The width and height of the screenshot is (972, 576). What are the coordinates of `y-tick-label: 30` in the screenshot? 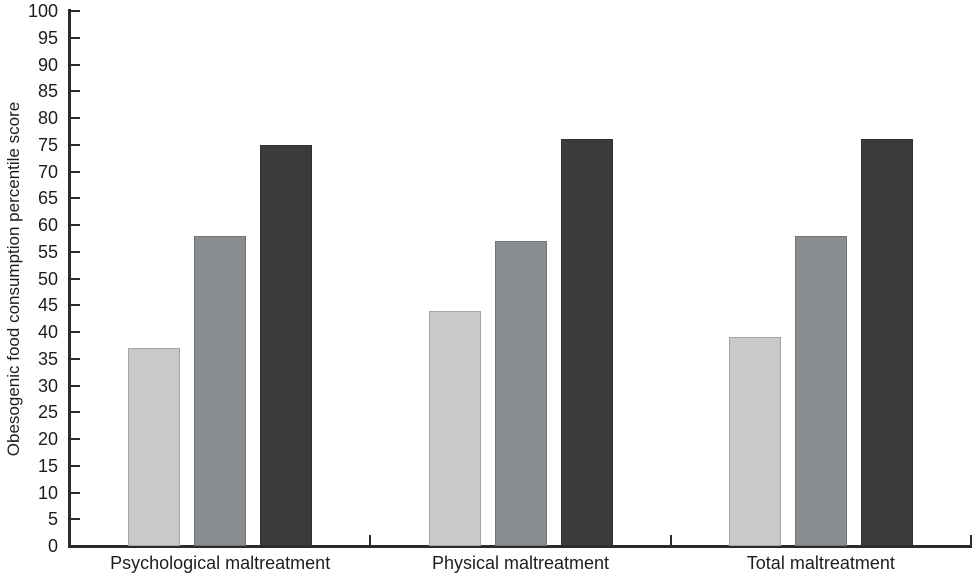 It's located at (47, 385).